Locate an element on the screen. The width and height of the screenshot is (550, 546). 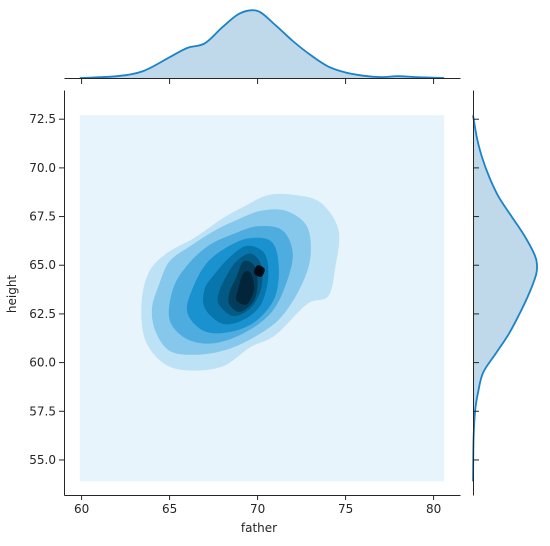
marginal-x-kde is located at coordinates (262, 46).